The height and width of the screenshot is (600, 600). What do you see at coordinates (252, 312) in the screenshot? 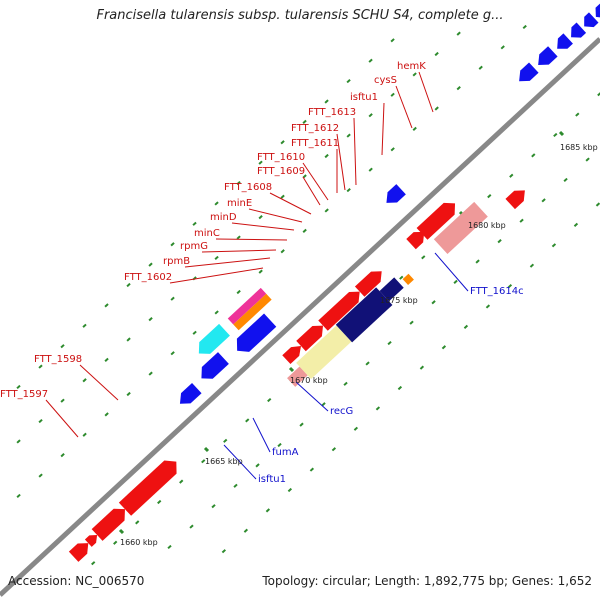
I see `gene-recG-b` at bounding box center [252, 312].